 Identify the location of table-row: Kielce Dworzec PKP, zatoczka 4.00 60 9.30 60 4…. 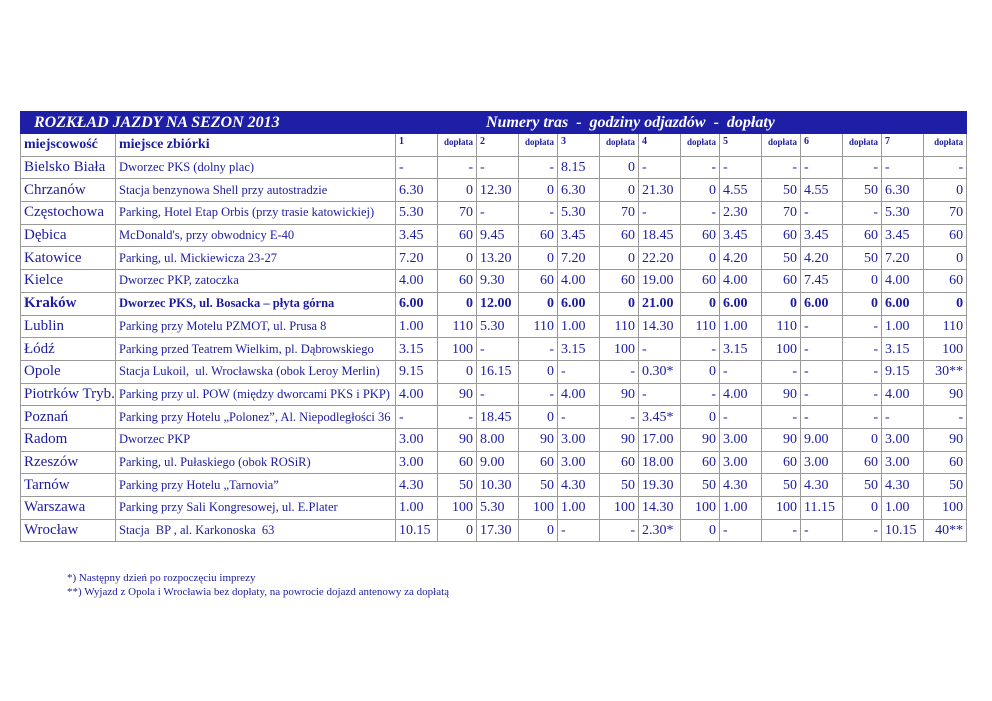
(494, 281).